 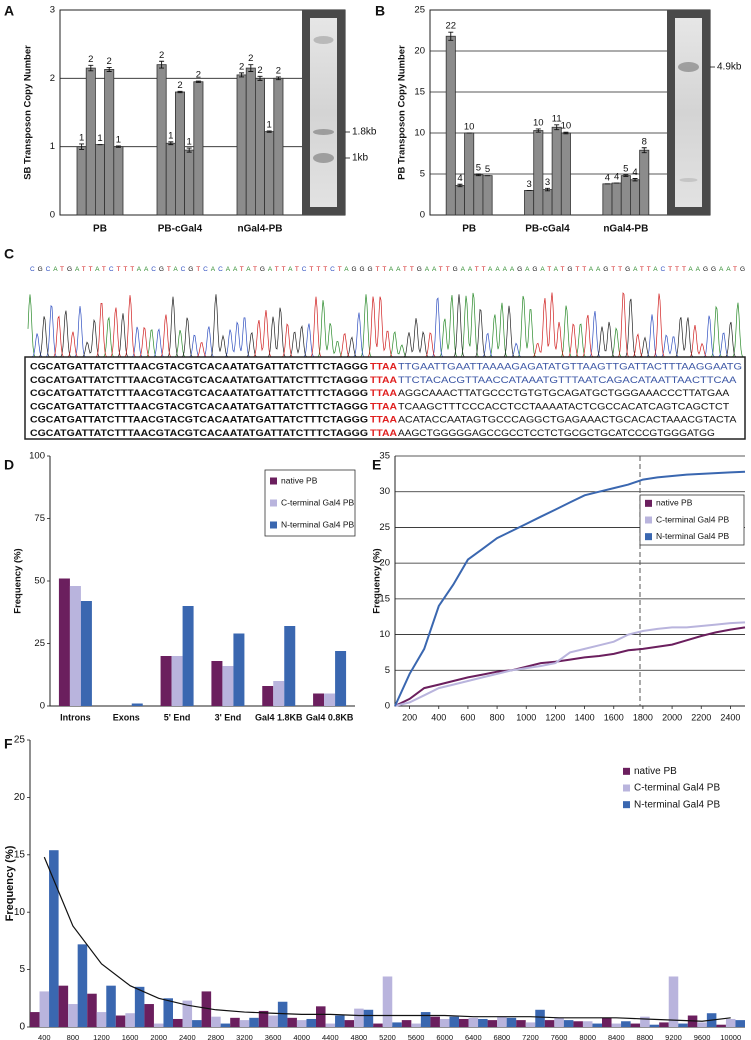 What do you see at coordinates (126, 717) in the screenshot?
I see `x-tick-label: Exons` at bounding box center [126, 717].